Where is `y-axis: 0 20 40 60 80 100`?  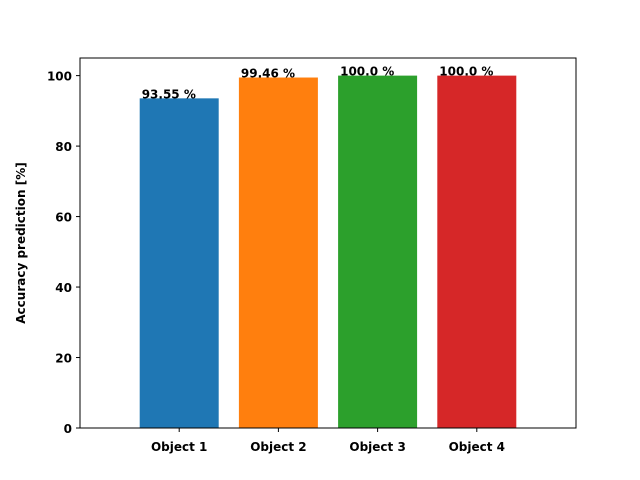
y-axis: 0 20 40 60 80 100 is located at coordinates (63, 253).